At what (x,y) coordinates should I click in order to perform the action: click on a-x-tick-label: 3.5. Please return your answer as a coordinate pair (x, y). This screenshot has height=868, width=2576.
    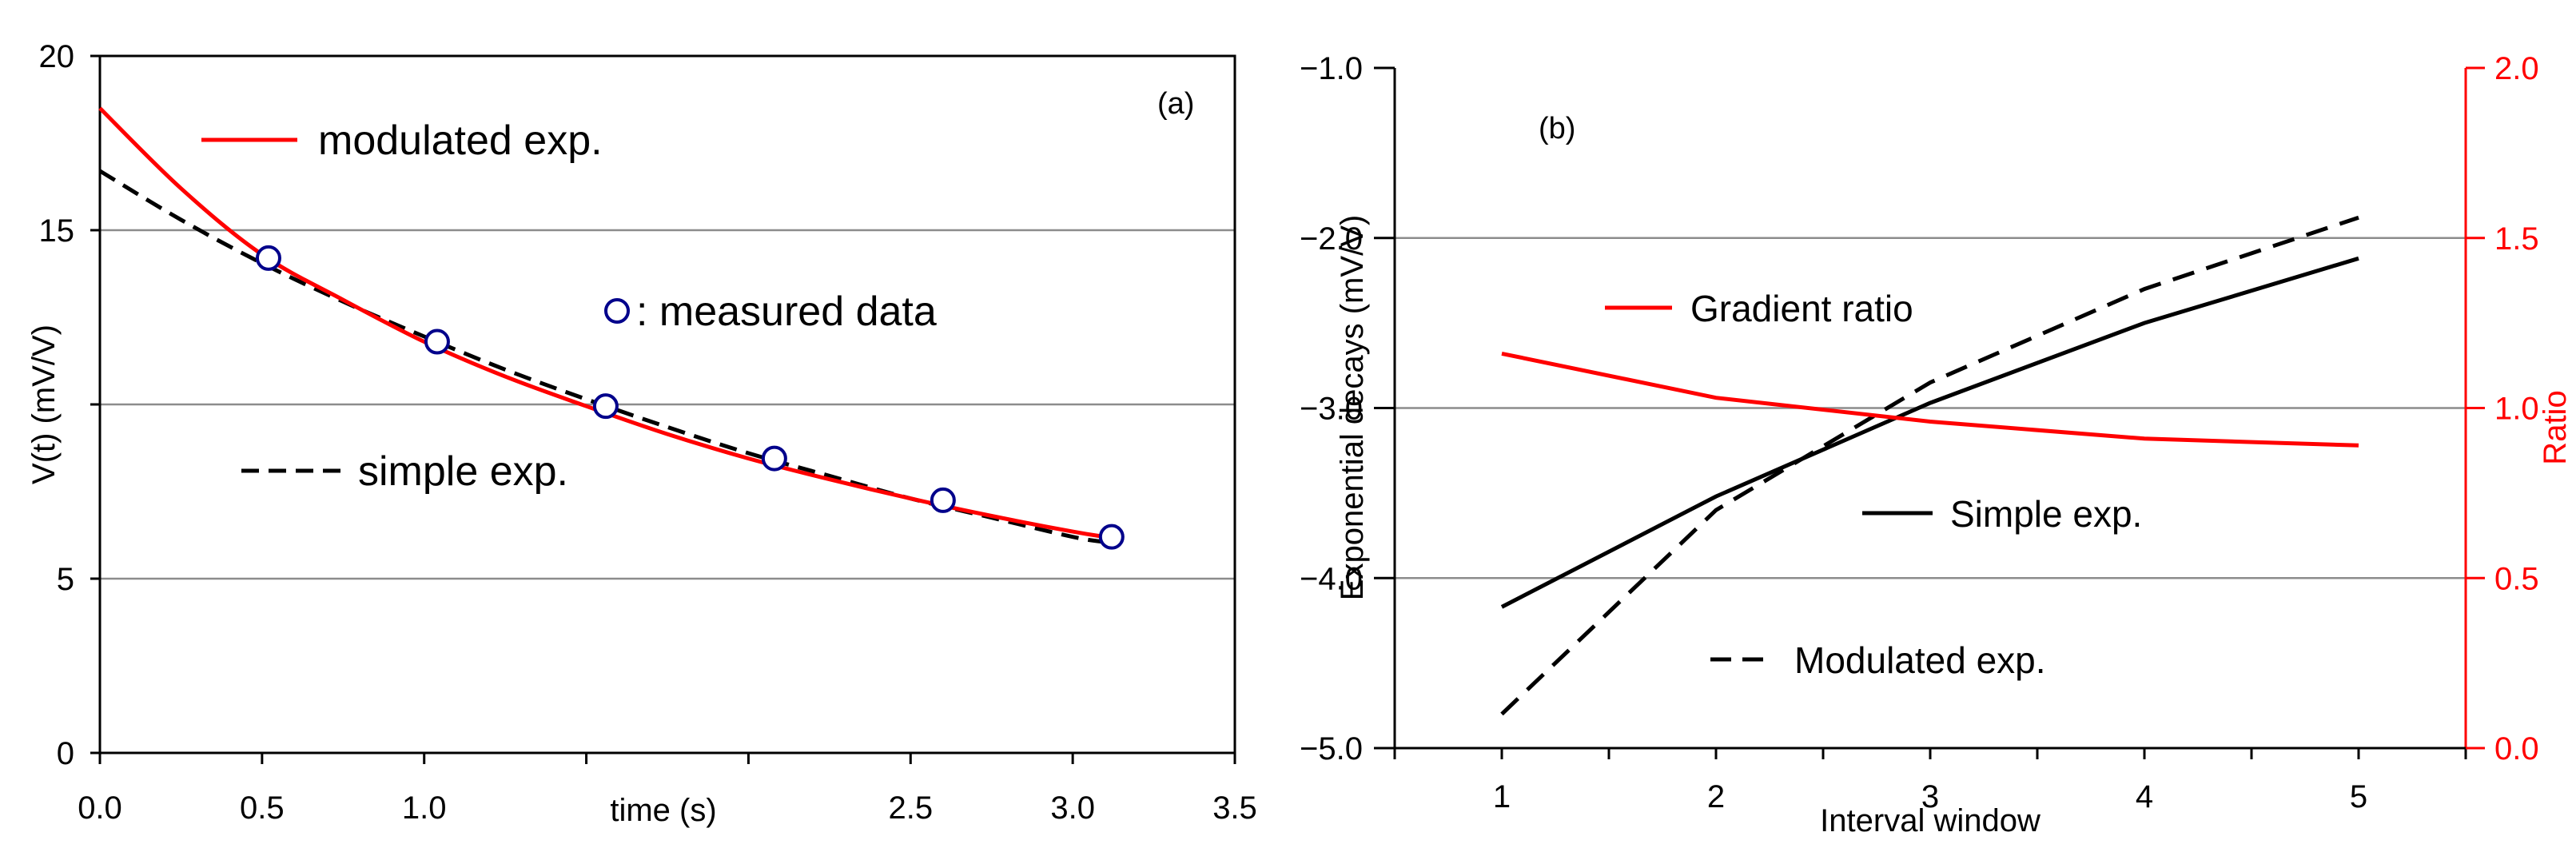
    Looking at the image, I should click on (1234, 808).